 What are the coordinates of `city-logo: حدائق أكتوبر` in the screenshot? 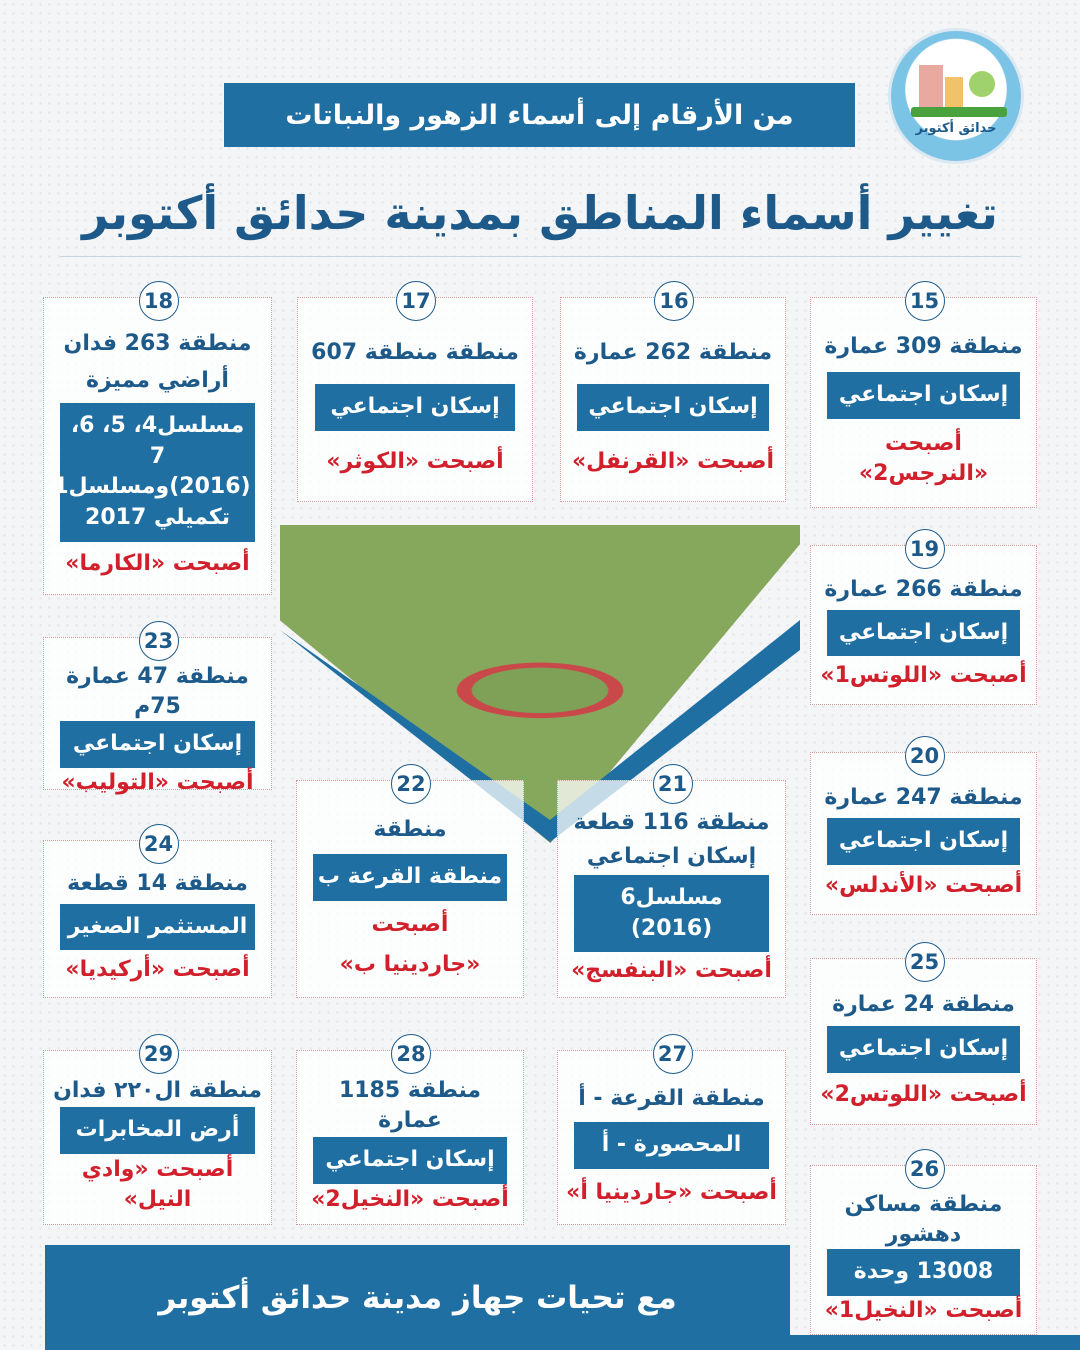 It's located at (956, 96).